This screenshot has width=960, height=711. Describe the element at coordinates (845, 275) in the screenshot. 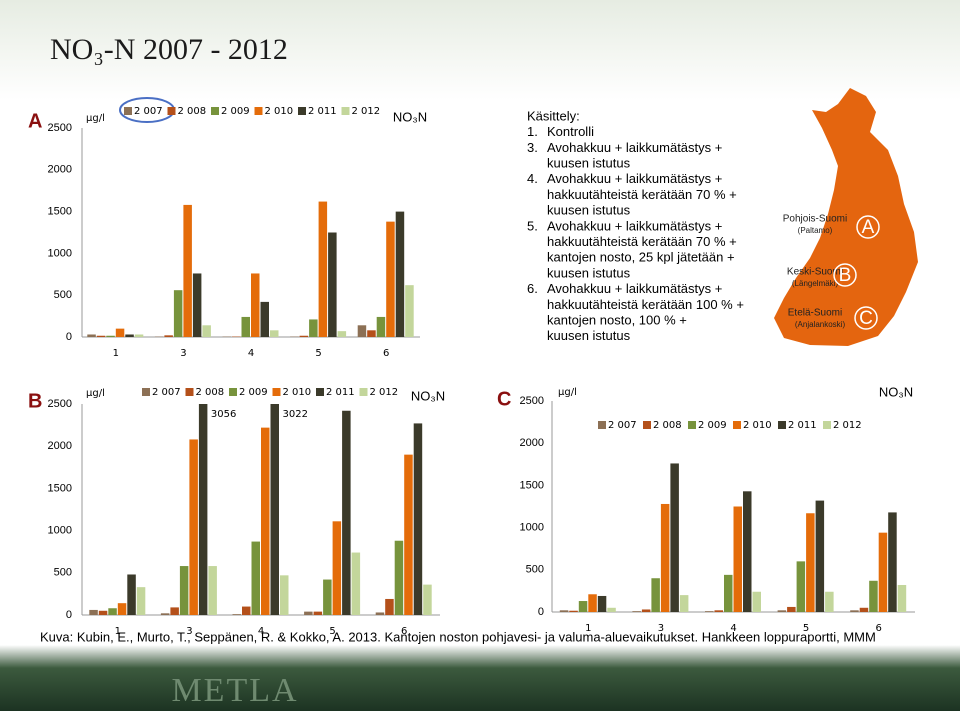

I see `region-circle` at that location.